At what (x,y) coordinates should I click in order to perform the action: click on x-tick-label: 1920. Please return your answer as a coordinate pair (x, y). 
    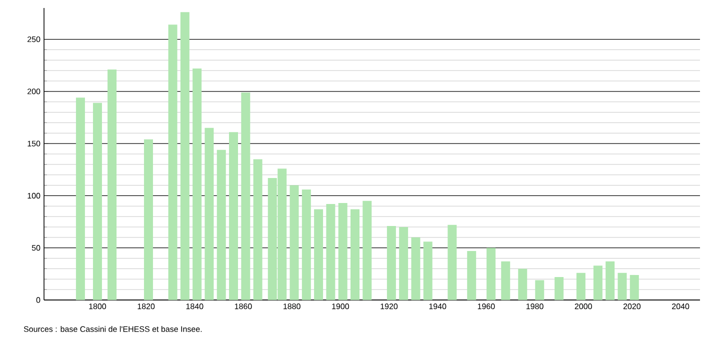
    Looking at the image, I should click on (389, 307).